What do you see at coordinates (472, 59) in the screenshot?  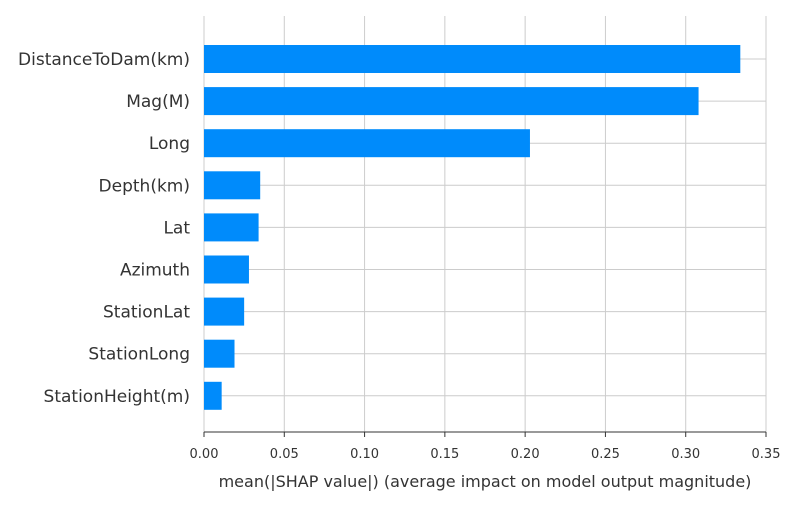 I see `bar-distancetodam-km` at bounding box center [472, 59].